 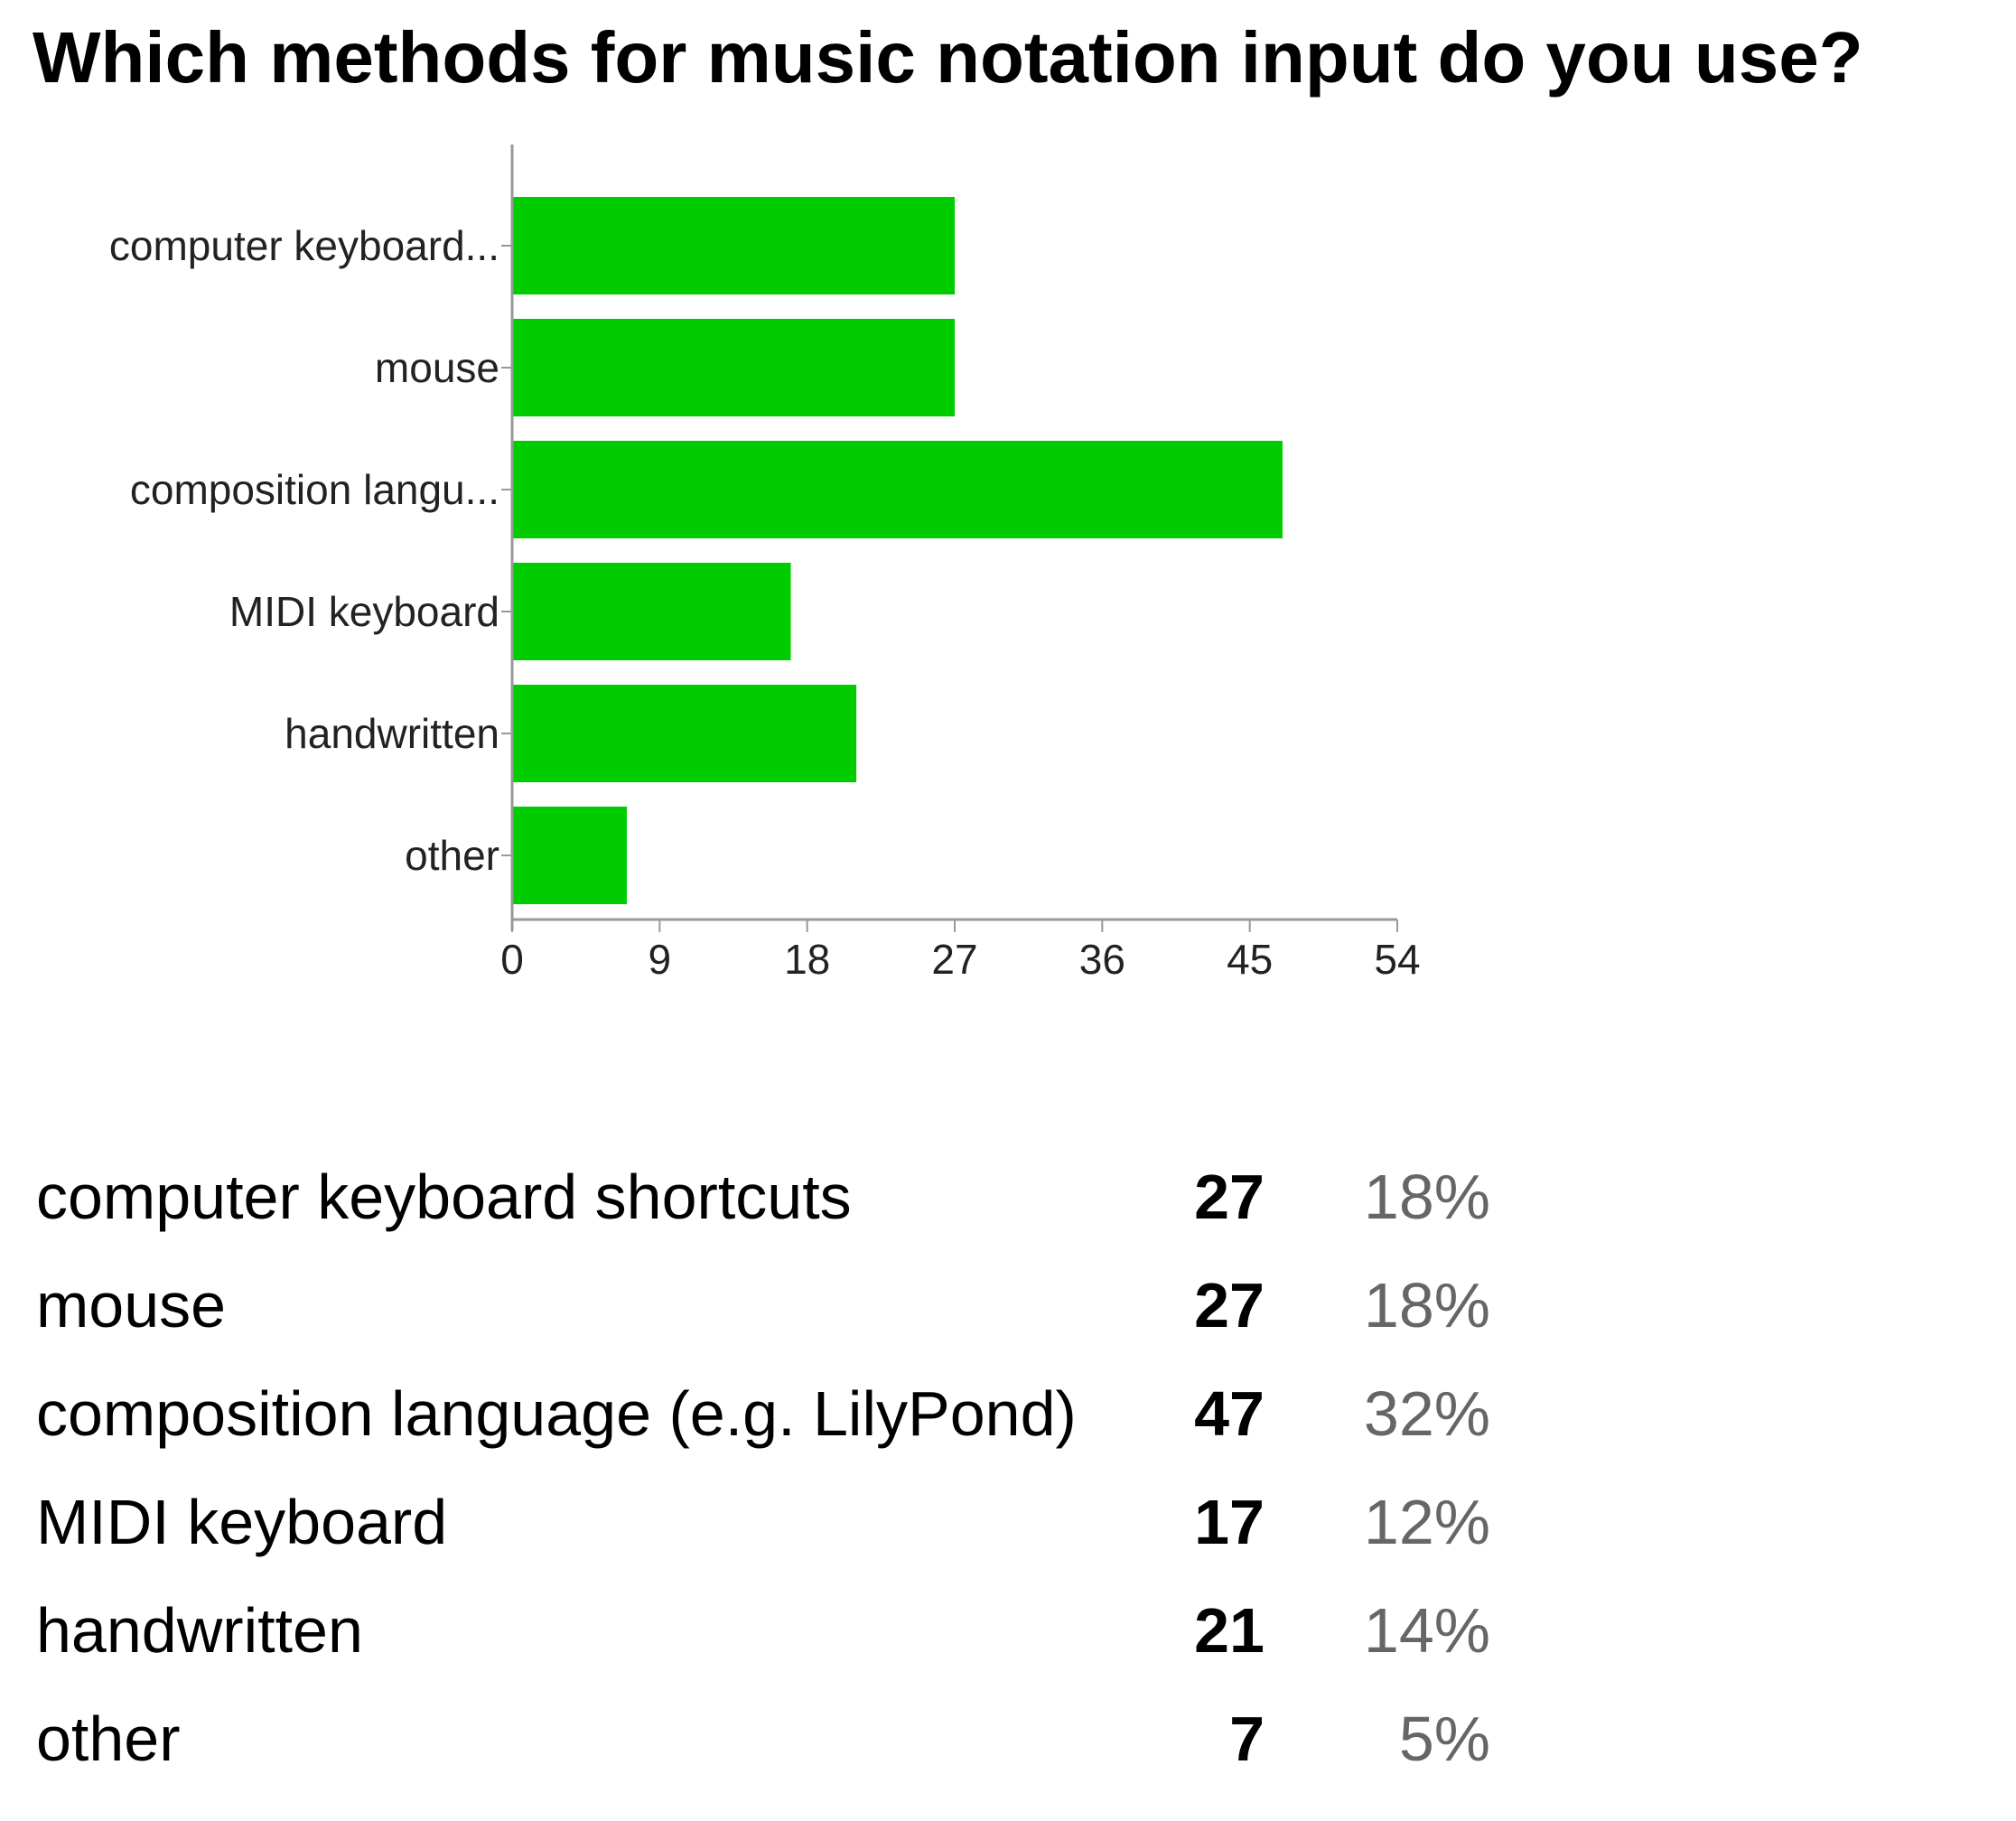 I want to click on summary-label: mouse, so click(x=131, y=1305).